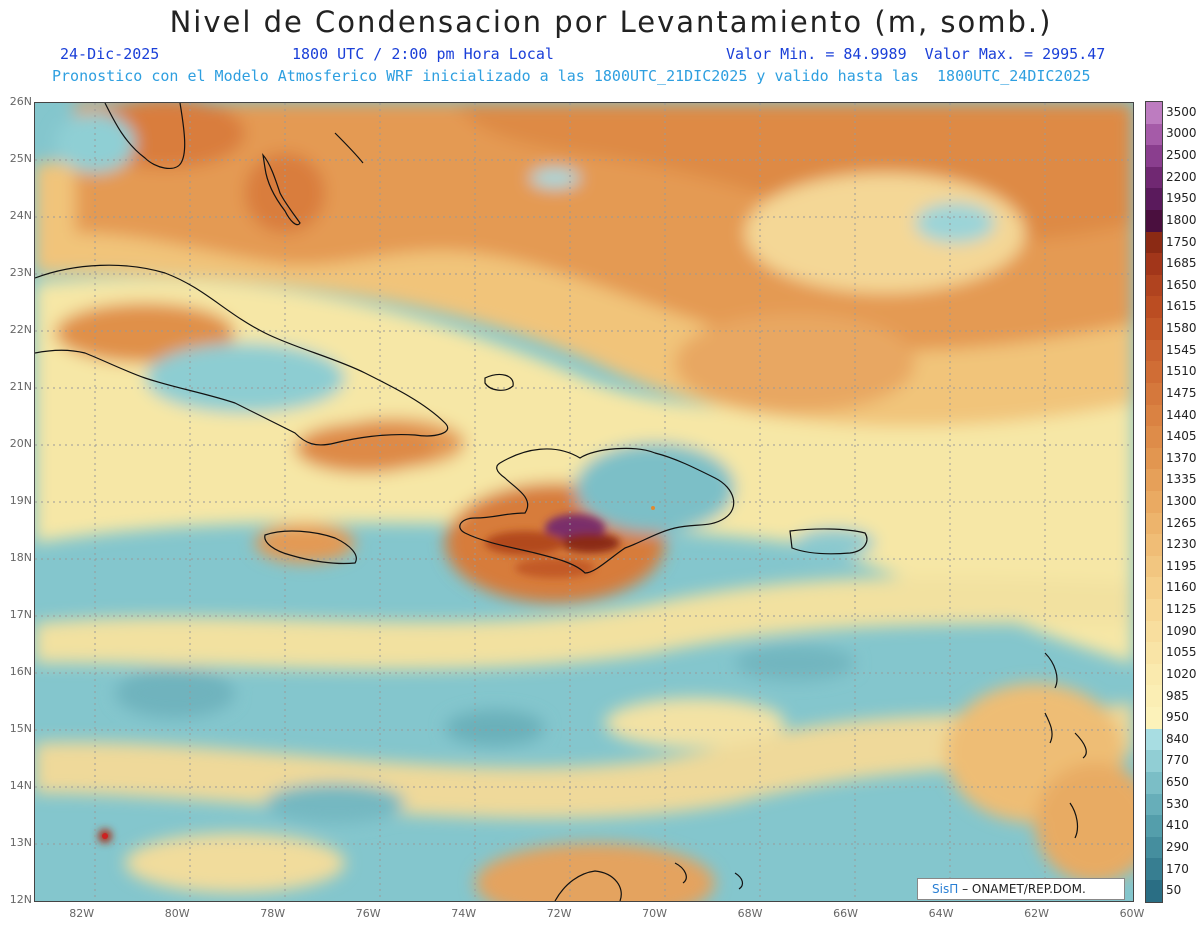 The image size is (1200, 927). What do you see at coordinates (945, 889) in the screenshot?
I see `sispi-logo: SisΠ` at bounding box center [945, 889].